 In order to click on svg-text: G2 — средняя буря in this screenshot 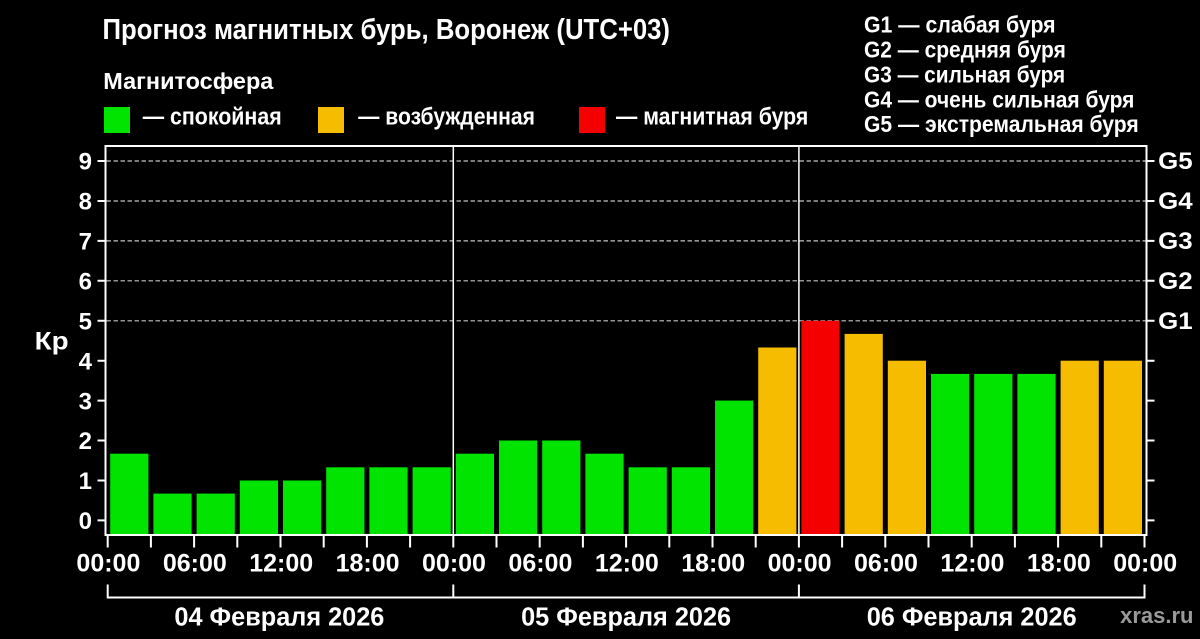, I will do `click(965, 50)`.